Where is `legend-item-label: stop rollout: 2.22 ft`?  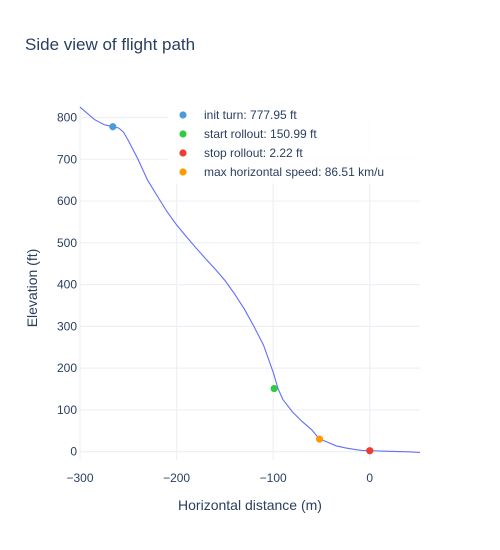 legend-item-label: stop rollout: 2.22 ft is located at coordinates (253, 153).